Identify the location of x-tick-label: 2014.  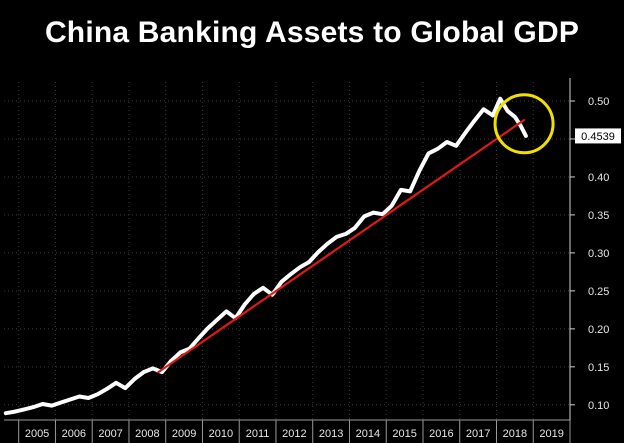
(368, 434).